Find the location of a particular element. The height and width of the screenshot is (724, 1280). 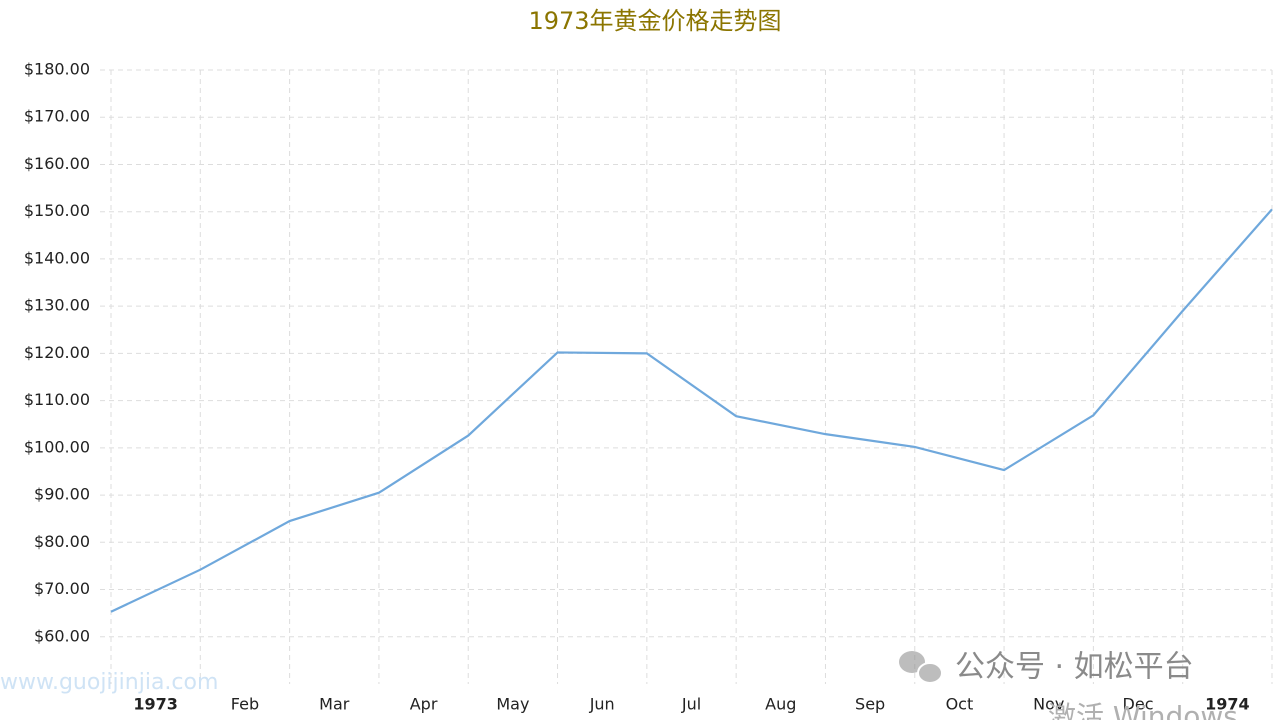

y-tick-label: $80.00 is located at coordinates (62, 541).